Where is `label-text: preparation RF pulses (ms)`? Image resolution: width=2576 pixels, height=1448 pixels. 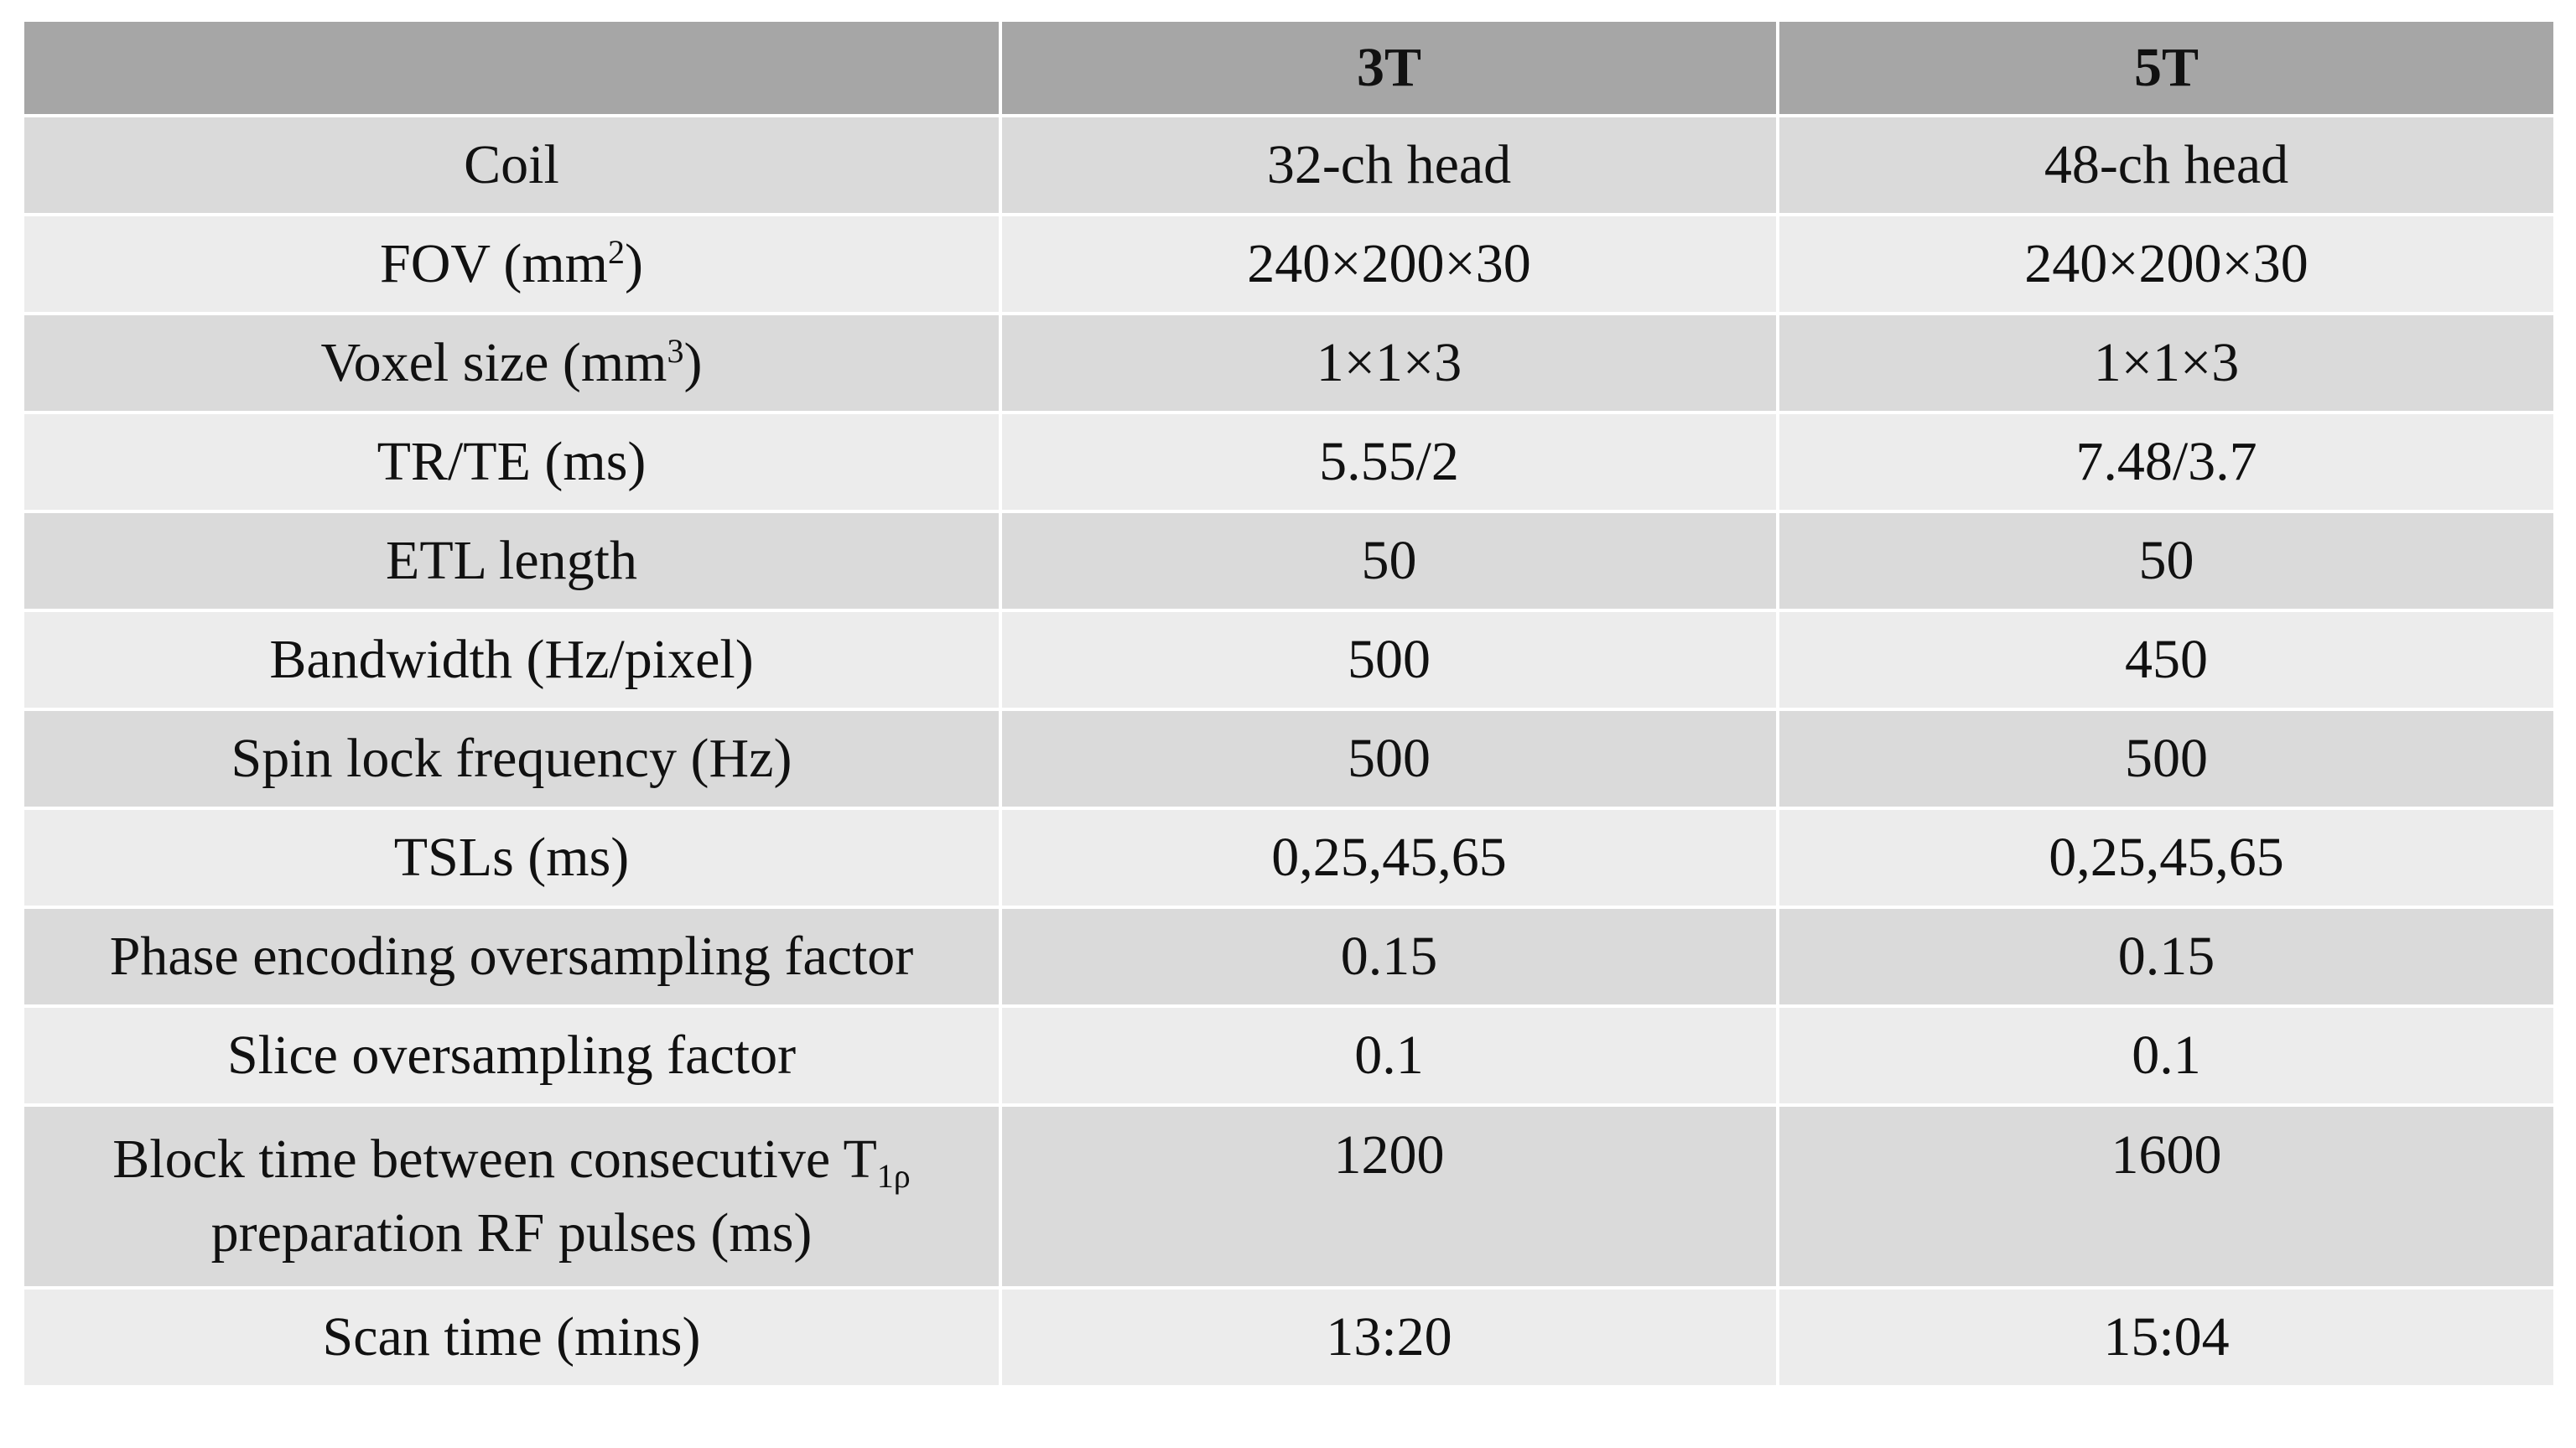 label-text: preparation RF pulses (ms) is located at coordinates (511, 1233).